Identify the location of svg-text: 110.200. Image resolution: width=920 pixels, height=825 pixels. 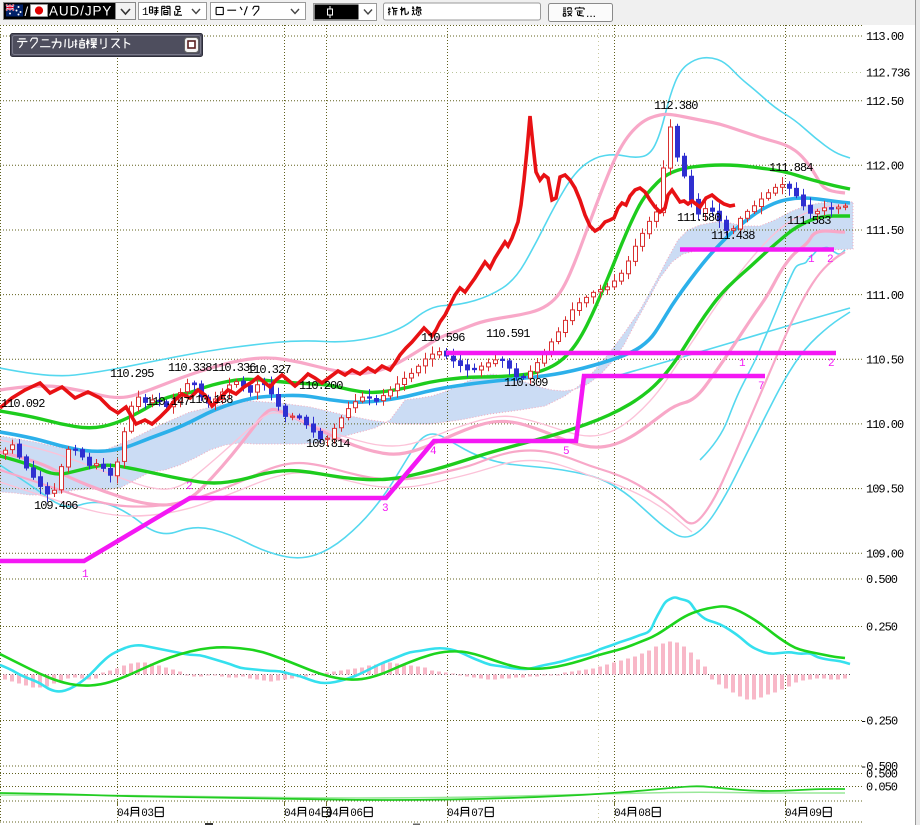
(321, 386).